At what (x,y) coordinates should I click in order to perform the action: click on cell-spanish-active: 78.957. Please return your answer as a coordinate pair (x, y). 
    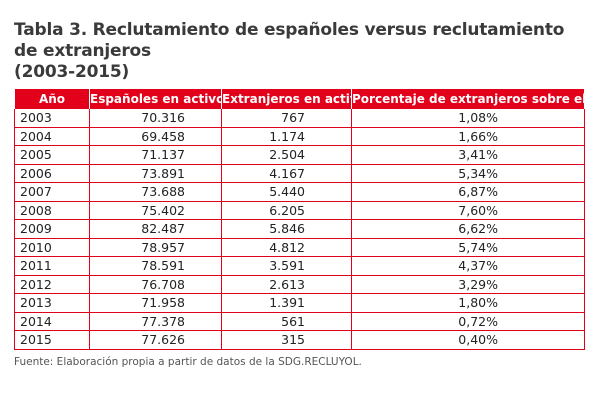
    Looking at the image, I should click on (155, 247).